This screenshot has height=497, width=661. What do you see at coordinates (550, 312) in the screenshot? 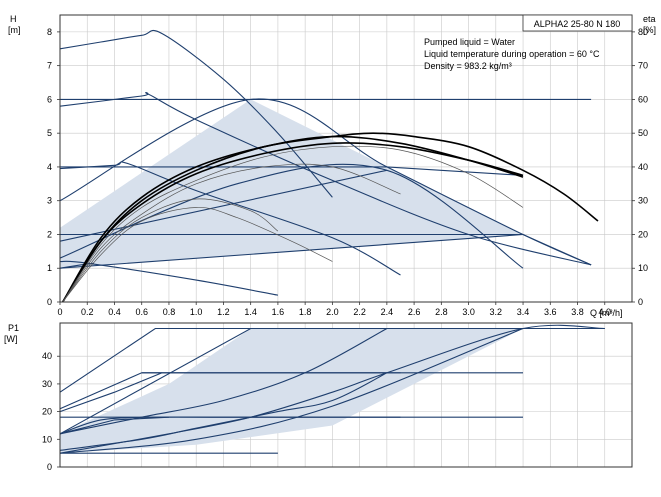
I see `upper-x-tick-label: 3.6` at bounding box center [550, 312].